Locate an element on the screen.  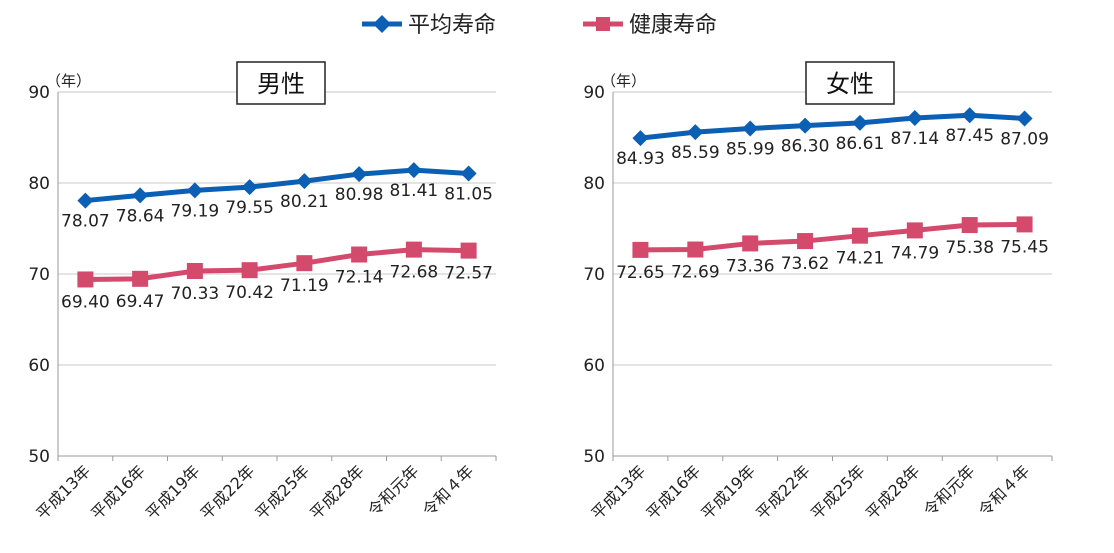
series-healthy-life: 72.65 72.69 73.36 73.62 74.21 74.79 75.38 75.45 is located at coordinates (832, 249).